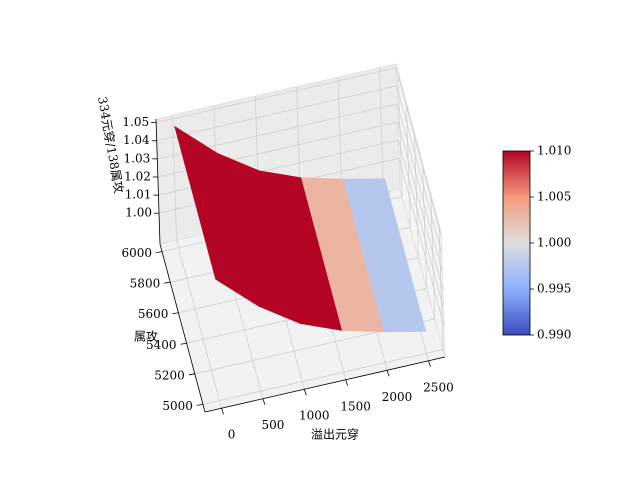 The width and height of the screenshot is (640, 480). What do you see at coordinates (138, 195) in the screenshot?
I see `z-tick-label: 1.01` at bounding box center [138, 195].